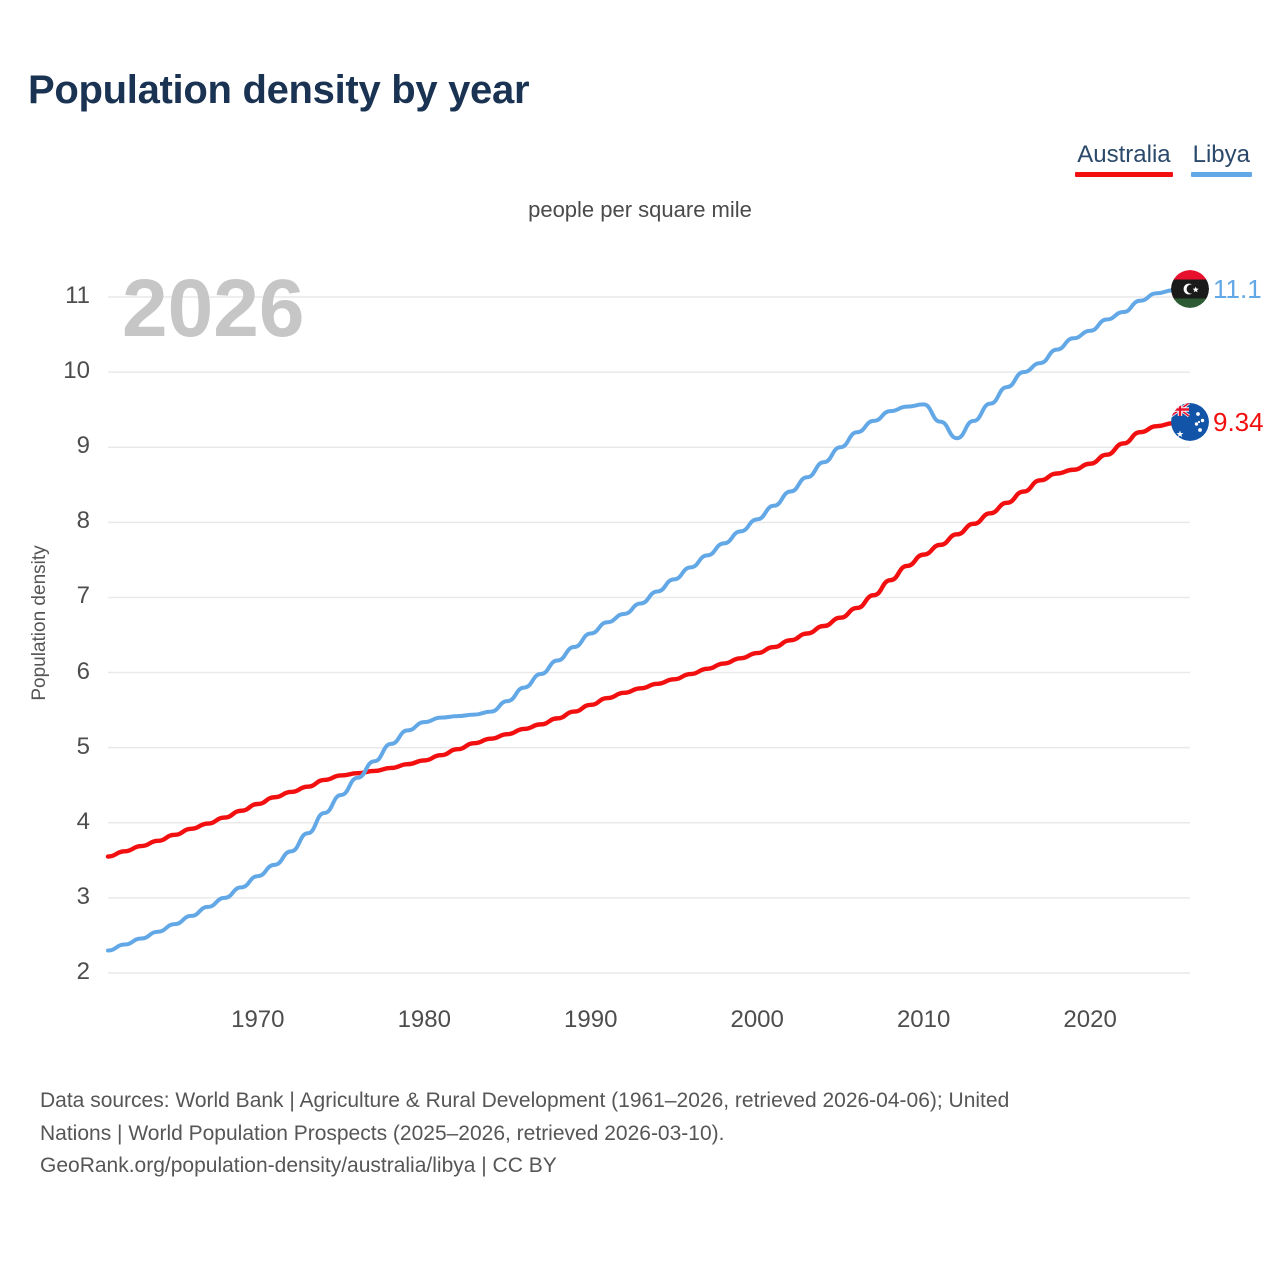 Image resolution: width=1280 pixels, height=1280 pixels. Describe the element at coordinates (83, 971) in the screenshot. I see `y-tick-label: 2` at that location.